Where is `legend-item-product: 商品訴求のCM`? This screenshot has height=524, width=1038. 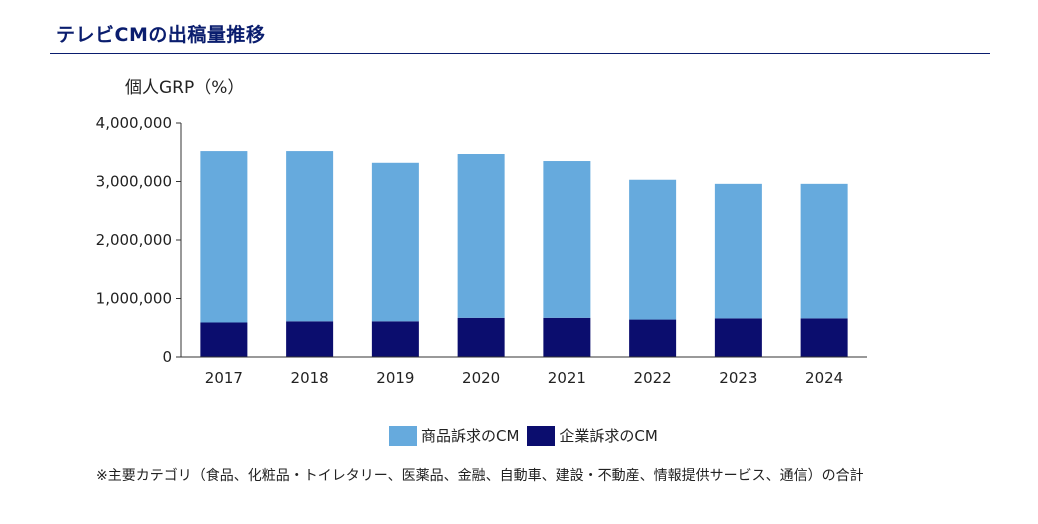
legend-item-product: 商品訴求のCM is located at coordinates (454, 435).